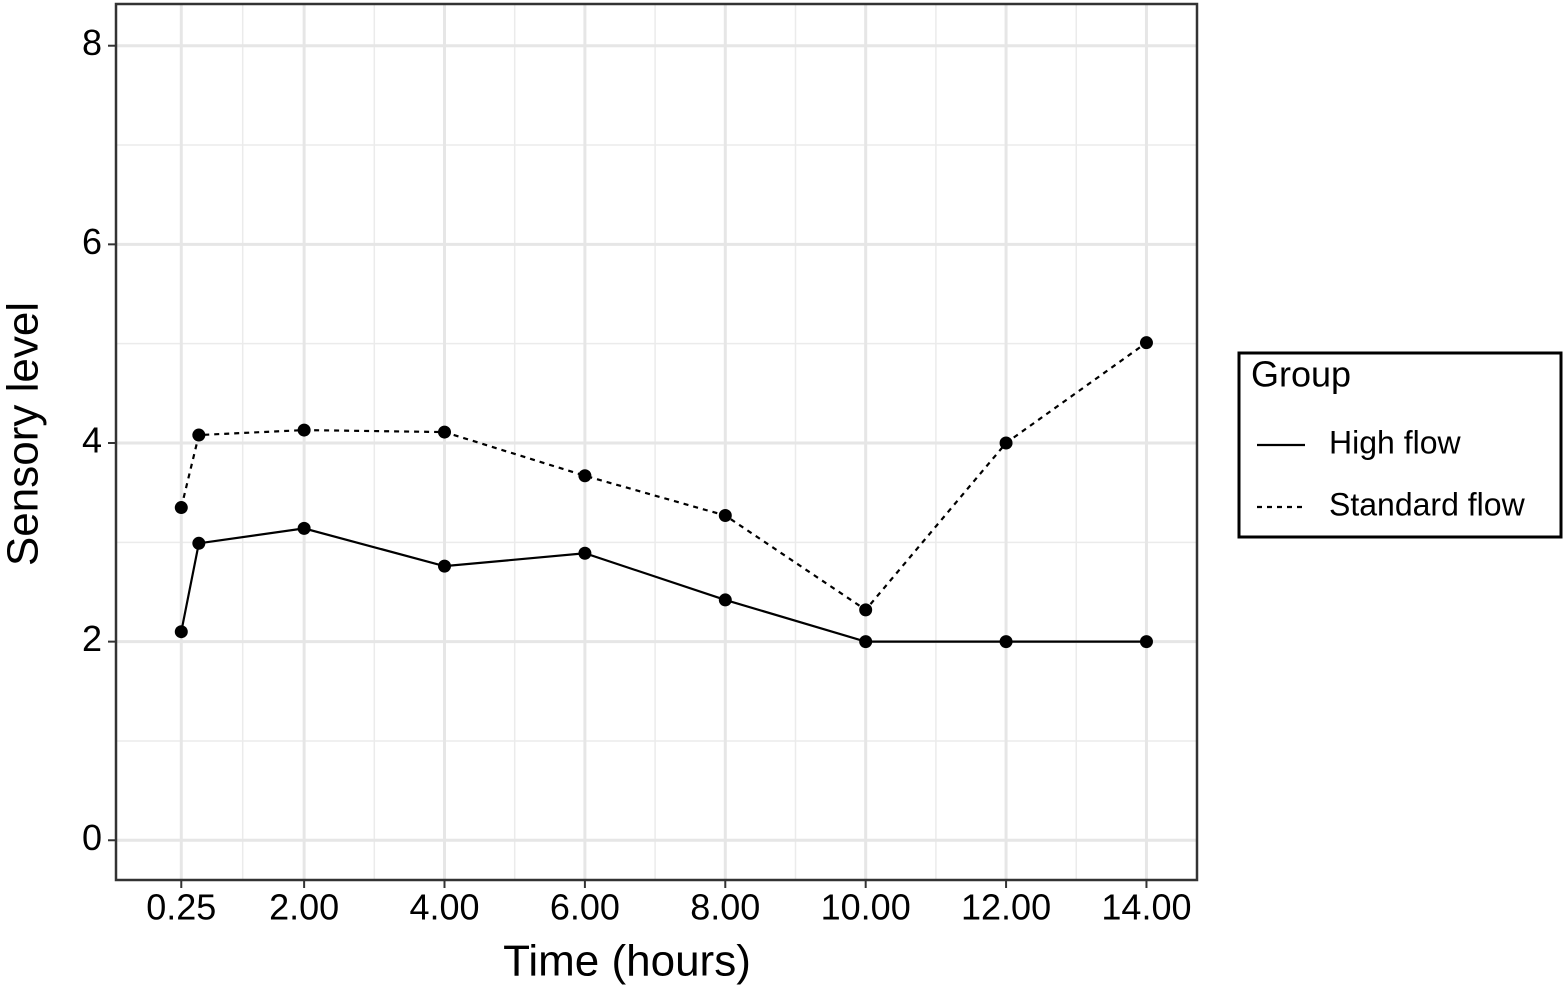 The height and width of the screenshot is (992, 1564). What do you see at coordinates (627, 961) in the screenshot?
I see `x-axis-title: Time (hours)` at bounding box center [627, 961].